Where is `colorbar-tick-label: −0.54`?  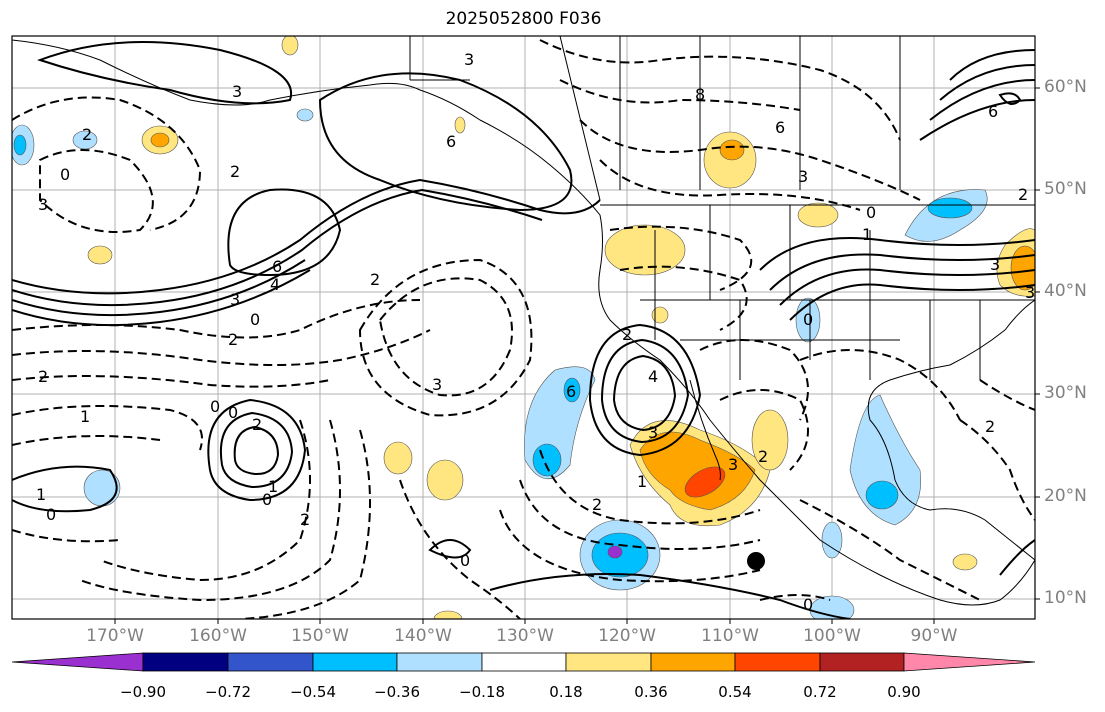
colorbar-tick-label: −0.54 is located at coordinates (313, 692).